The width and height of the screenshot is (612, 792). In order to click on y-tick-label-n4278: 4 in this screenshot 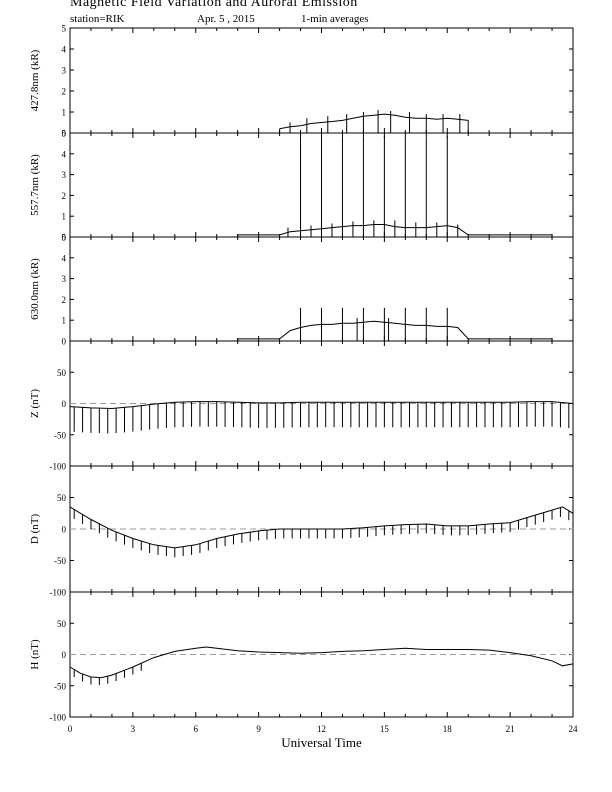, I will do `click(64, 50)`.